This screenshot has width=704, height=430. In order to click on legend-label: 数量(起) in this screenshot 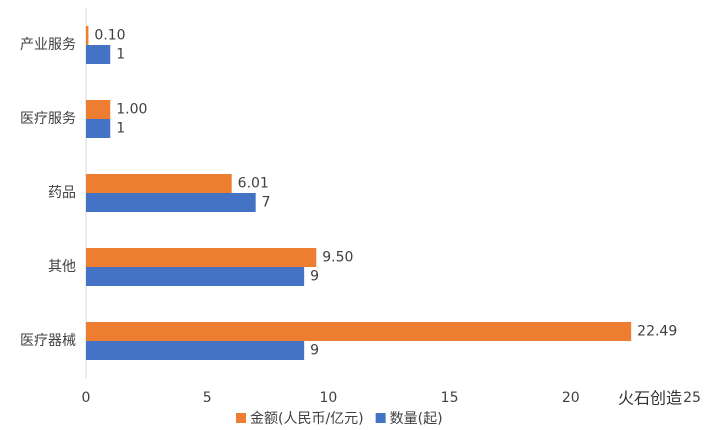, I will do `click(416, 419)`.